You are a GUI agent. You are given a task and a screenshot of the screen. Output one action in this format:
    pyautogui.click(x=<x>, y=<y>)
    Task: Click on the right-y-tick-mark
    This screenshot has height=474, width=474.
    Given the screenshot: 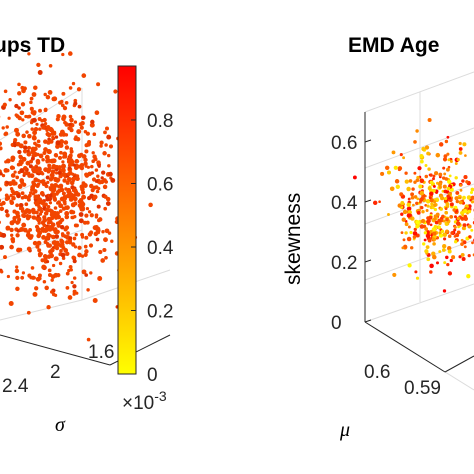 What is the action you would take?
    pyautogui.click(x=368, y=321)
    